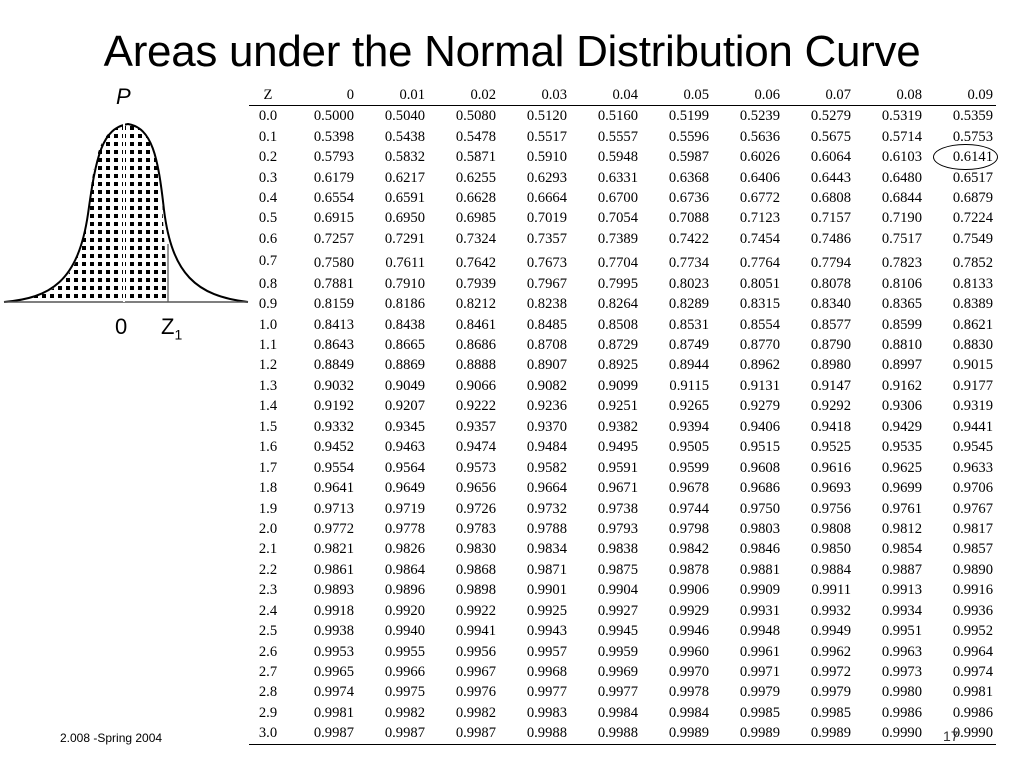  I want to click on area-value-cell: 0.8365, so click(901, 304).